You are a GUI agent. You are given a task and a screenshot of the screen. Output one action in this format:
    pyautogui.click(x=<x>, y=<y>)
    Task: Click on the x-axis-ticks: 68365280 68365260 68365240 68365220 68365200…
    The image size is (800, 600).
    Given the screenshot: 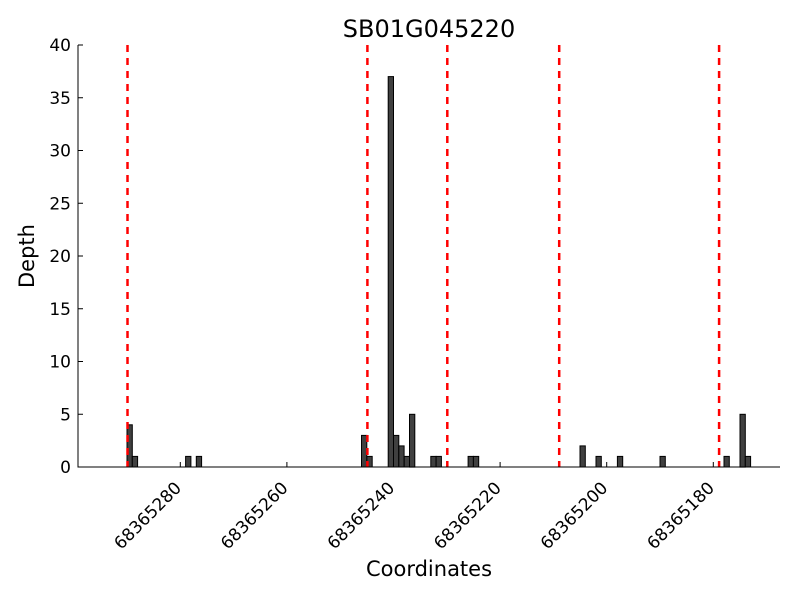 What is the action you would take?
    pyautogui.click(x=415, y=508)
    